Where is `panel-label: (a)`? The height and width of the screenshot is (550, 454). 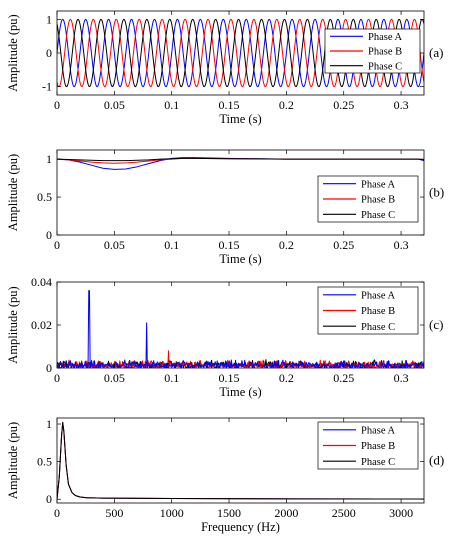 panel-label: (a) is located at coordinates (436, 52).